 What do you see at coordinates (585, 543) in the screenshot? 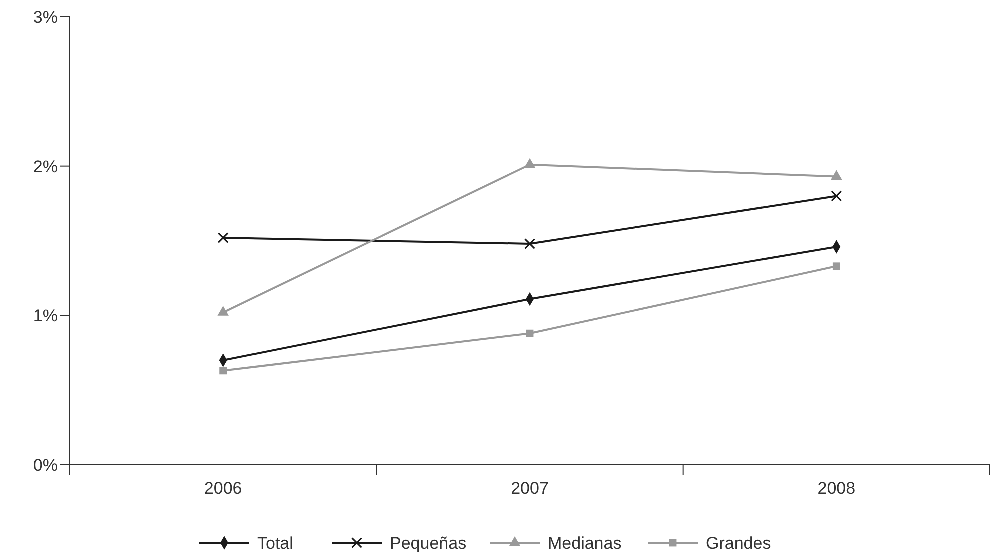
I see `legend-label: Medianas` at bounding box center [585, 543].